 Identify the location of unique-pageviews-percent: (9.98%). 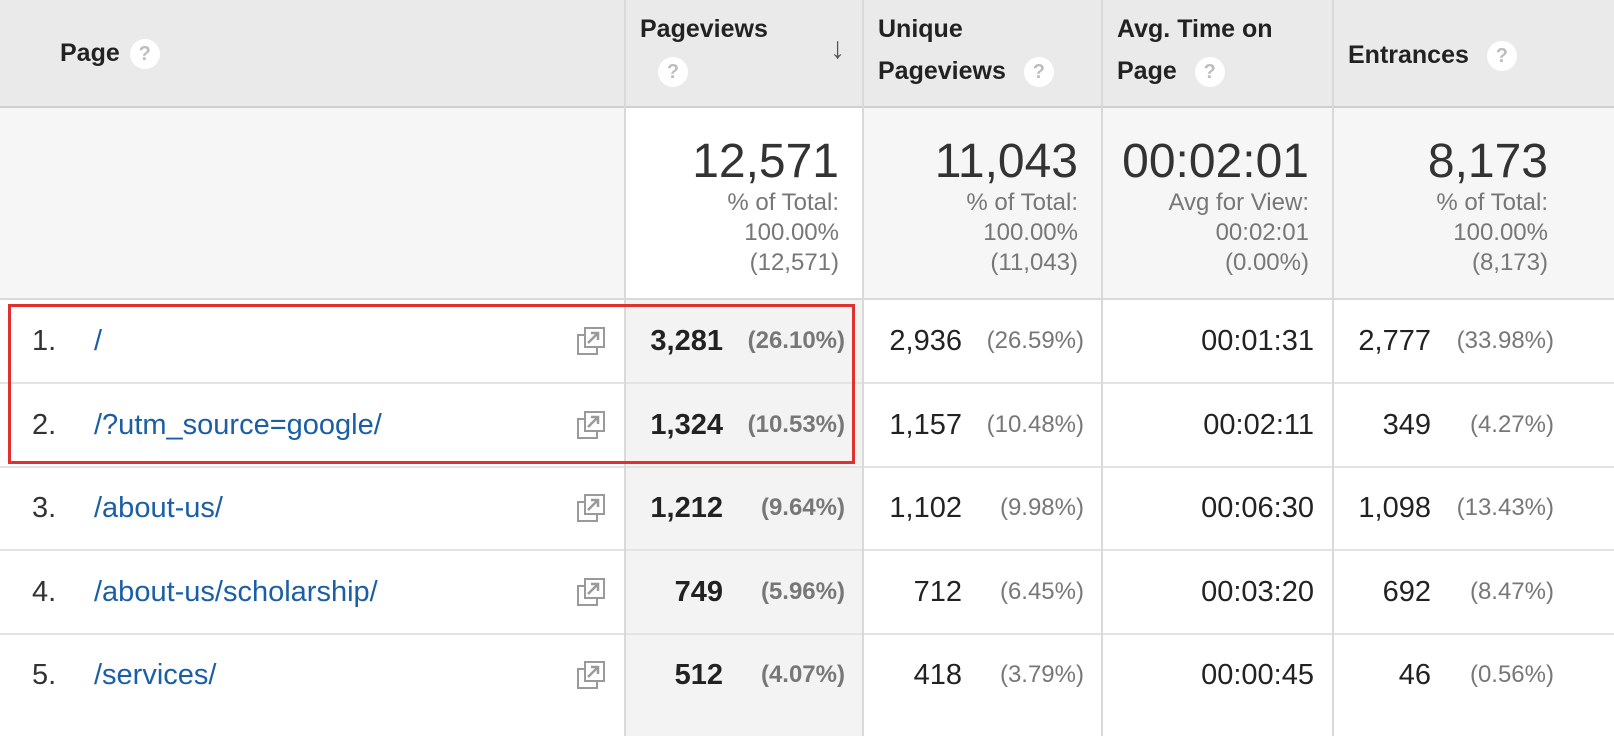
(1041, 507).